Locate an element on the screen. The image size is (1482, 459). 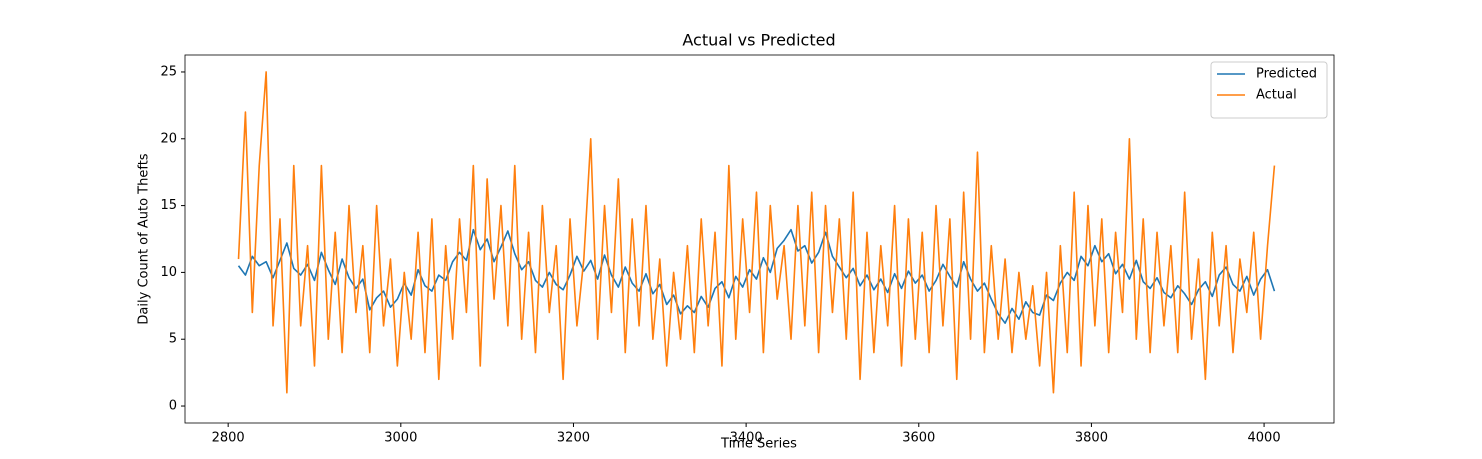
y-axis-label: Daily Count of Auto Thefts is located at coordinates (144, 238).